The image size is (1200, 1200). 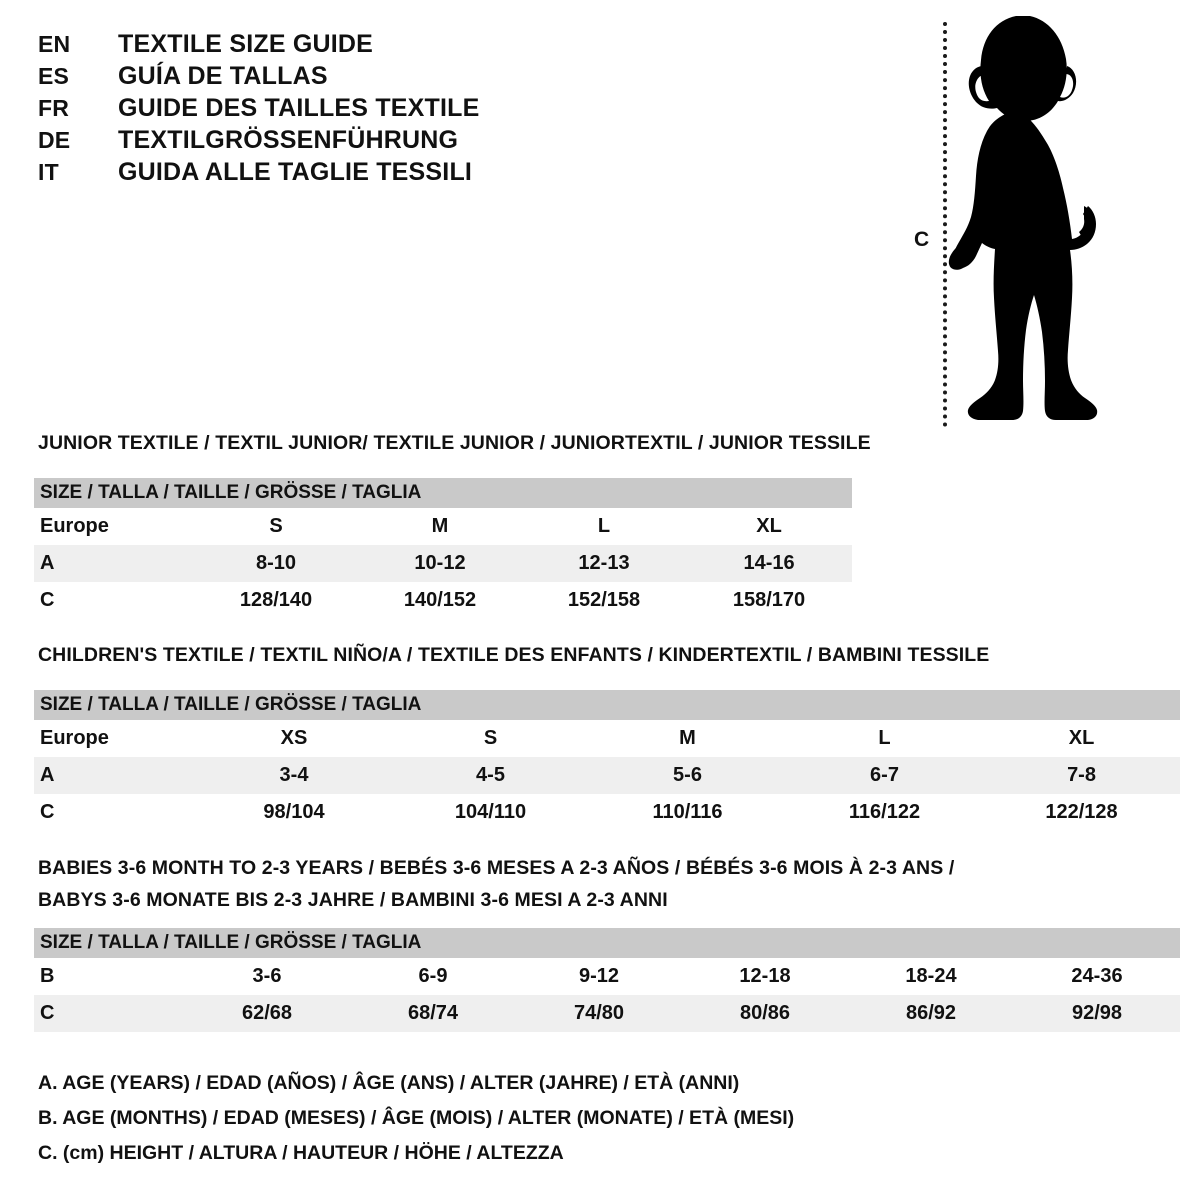 I want to click on cell: 74/80, so click(x=599, y=1013).